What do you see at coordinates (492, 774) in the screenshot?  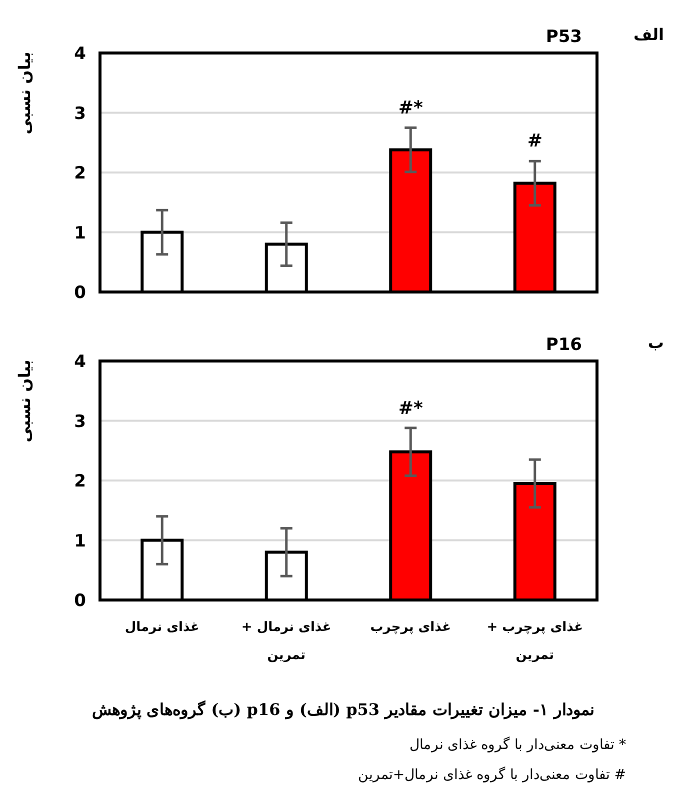 I see `text: # تفاوت معنی‌دار با گروه غذای نرمال+تمرین` at bounding box center [492, 774].